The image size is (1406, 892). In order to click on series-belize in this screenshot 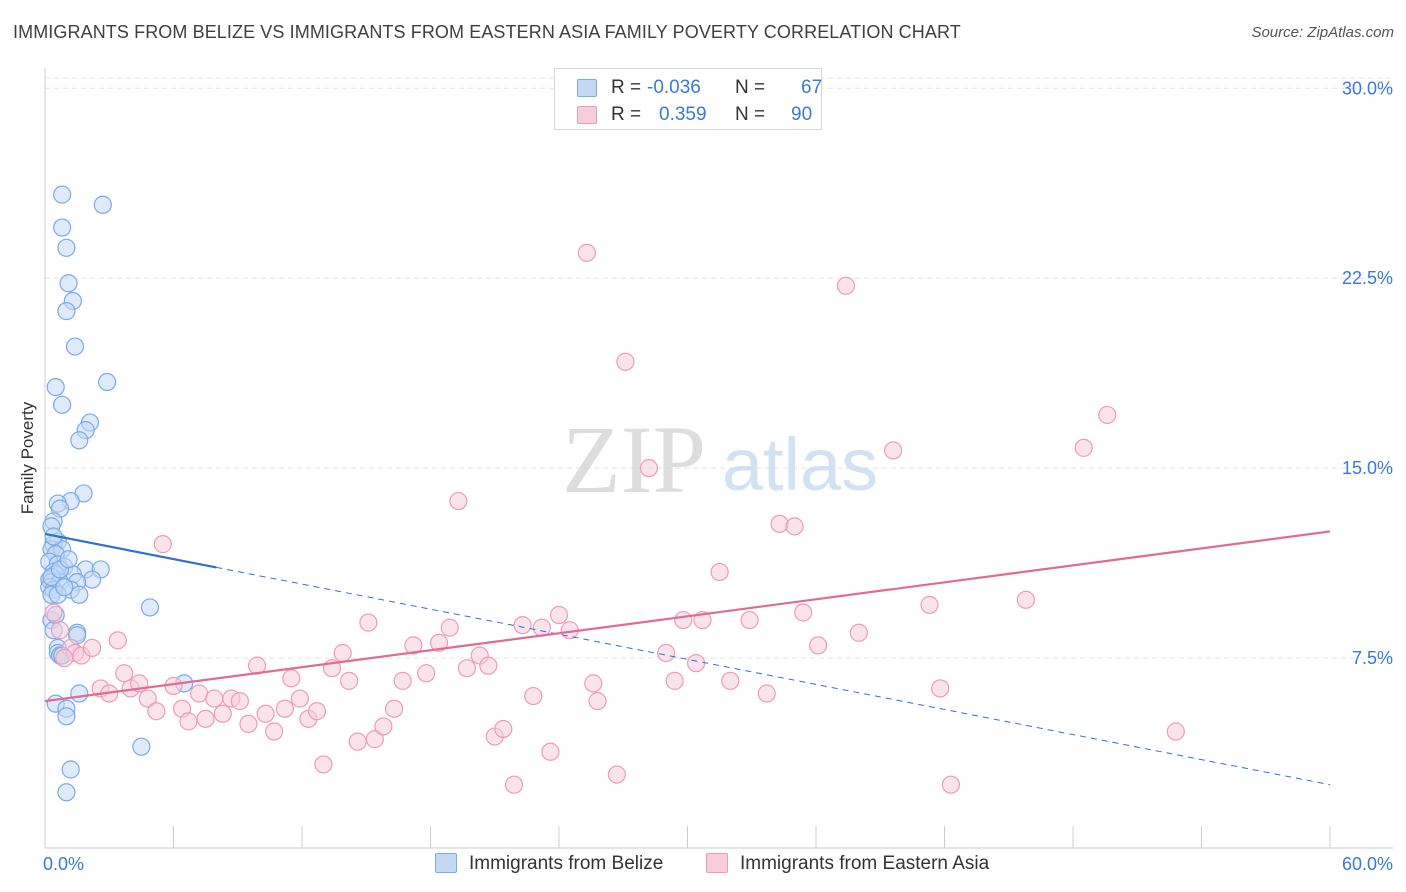, I will do `click(117, 493)`.